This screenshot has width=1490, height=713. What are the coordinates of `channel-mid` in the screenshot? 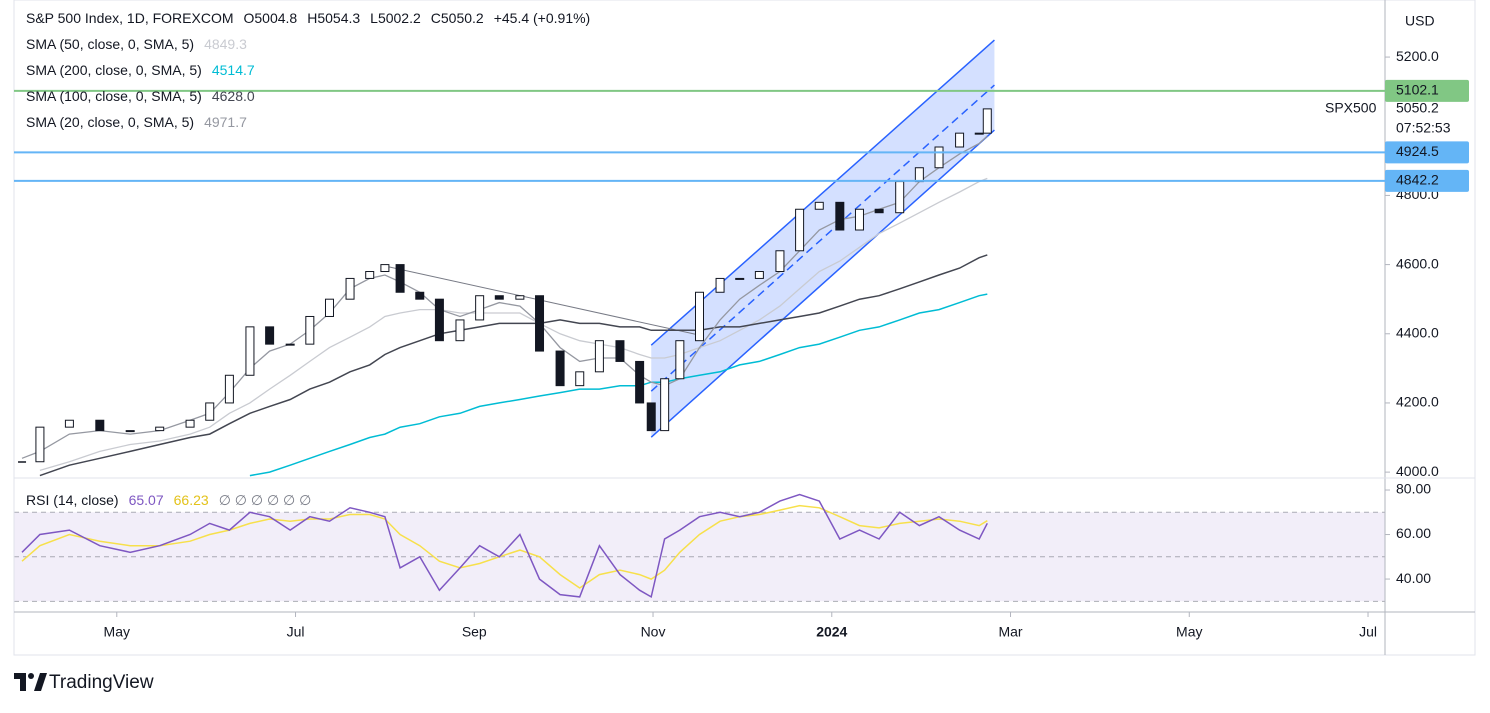 It's located at (822, 238).